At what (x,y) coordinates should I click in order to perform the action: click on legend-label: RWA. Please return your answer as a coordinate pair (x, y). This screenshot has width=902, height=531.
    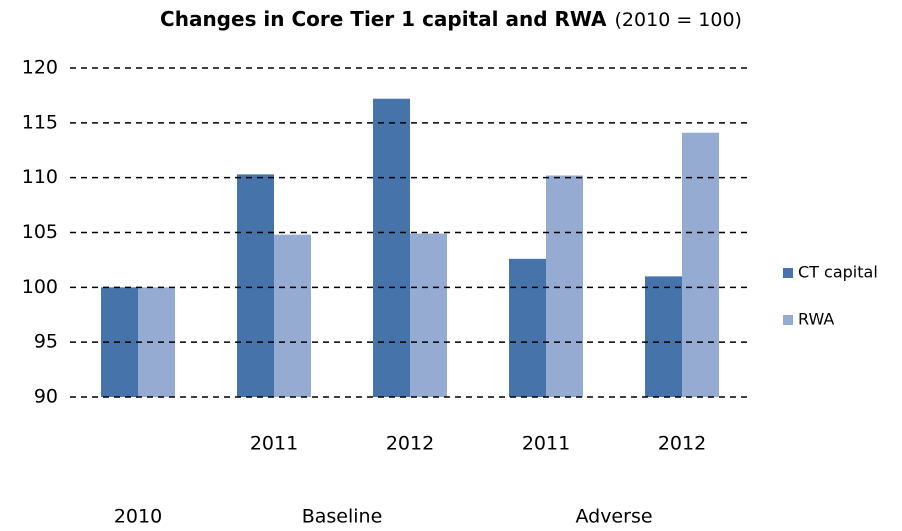
    Looking at the image, I should click on (816, 319).